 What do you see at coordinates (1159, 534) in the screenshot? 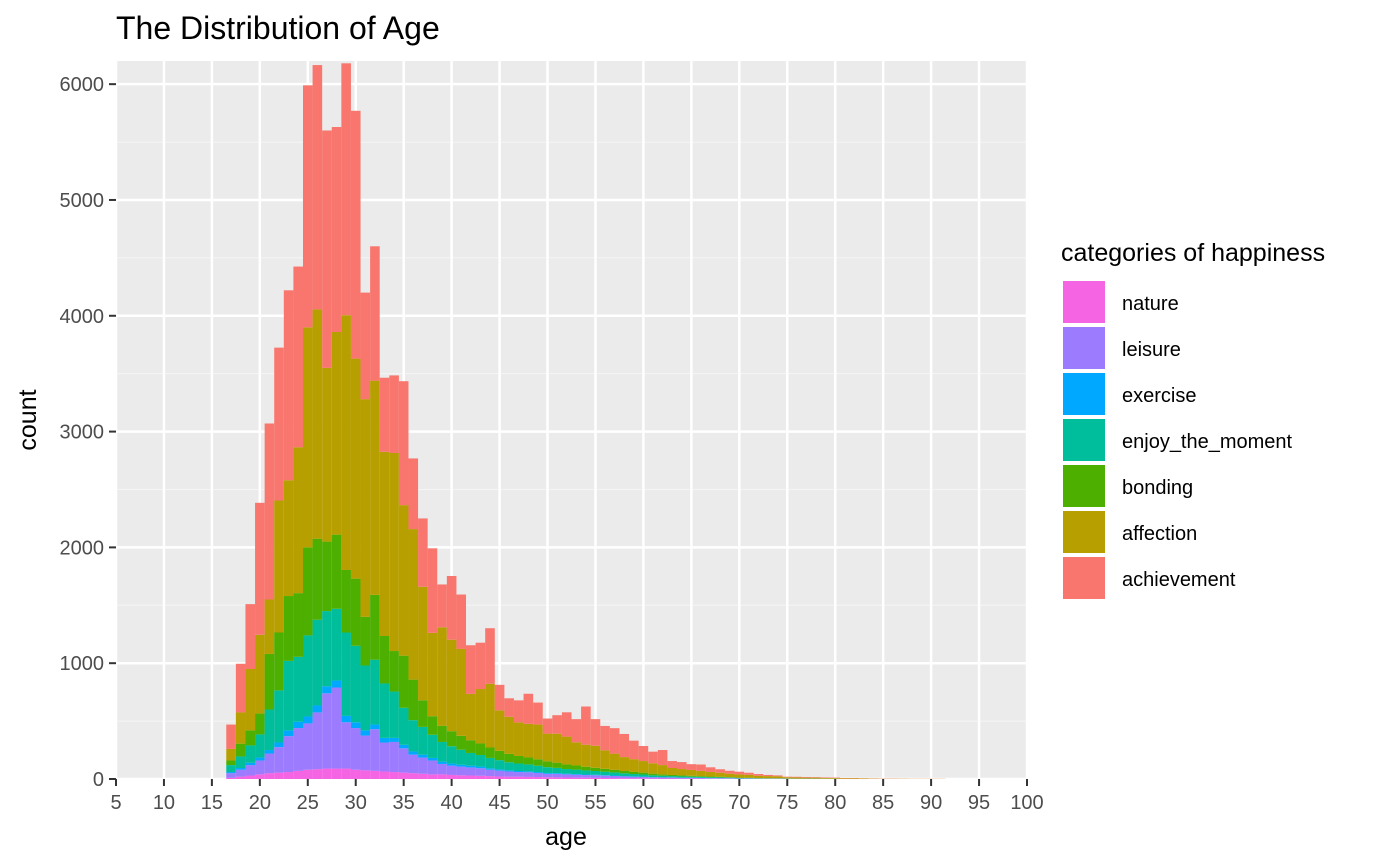
I see `legend-label-affection: affection` at bounding box center [1159, 534].